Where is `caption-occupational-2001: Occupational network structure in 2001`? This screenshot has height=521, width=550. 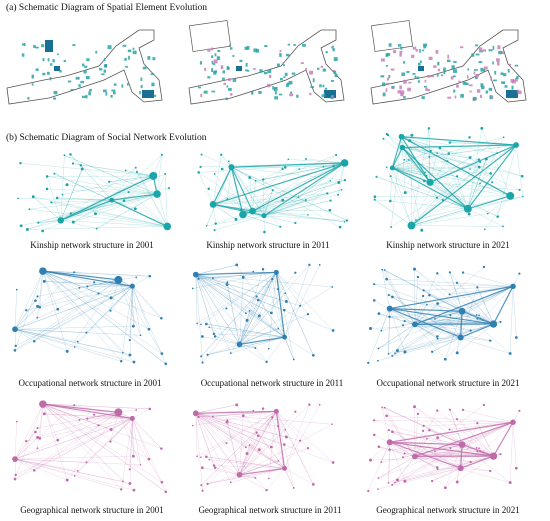
caption-occupational-2001: Occupational network structure in 2001 is located at coordinates (90, 383).